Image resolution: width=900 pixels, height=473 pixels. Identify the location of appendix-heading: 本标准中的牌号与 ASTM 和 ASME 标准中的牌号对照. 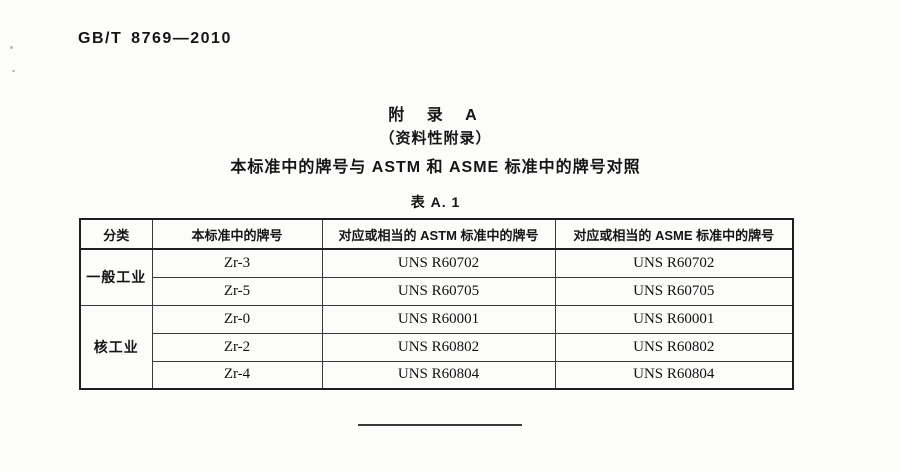
(435, 167).